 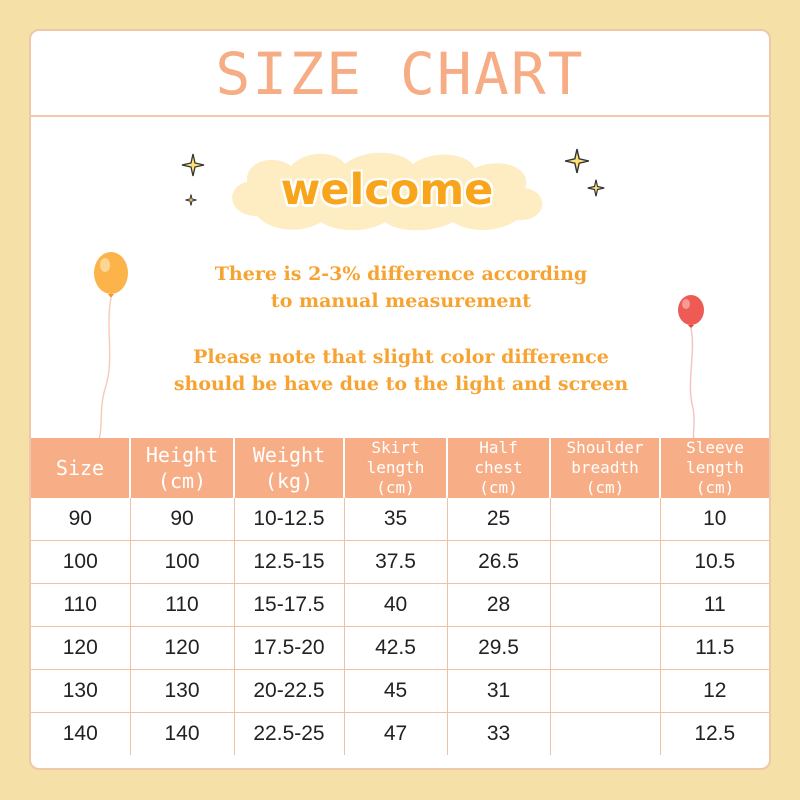 I want to click on cell-size: 130, so click(x=81, y=691).